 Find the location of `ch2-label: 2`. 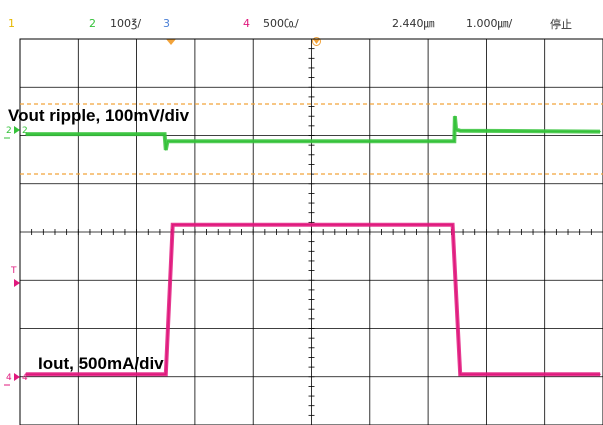

ch2-label: 2 is located at coordinates (92, 23).